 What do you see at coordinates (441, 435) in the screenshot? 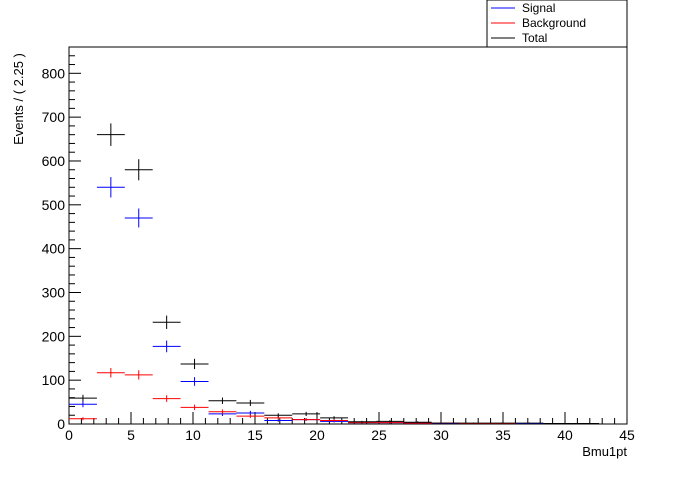
I see `x-tick-label: 30` at bounding box center [441, 435].